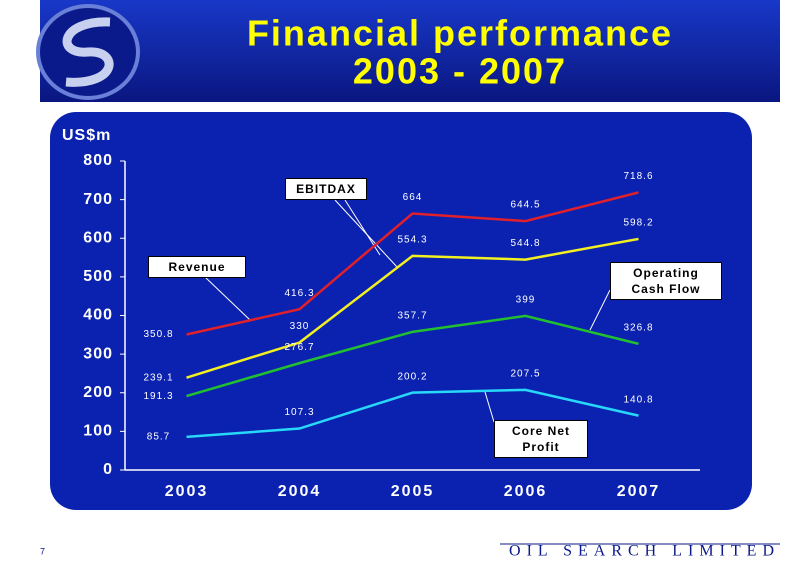 The width and height of the screenshot is (800, 566). What do you see at coordinates (526, 300) in the screenshot?
I see `value-label: 399` at bounding box center [526, 300].